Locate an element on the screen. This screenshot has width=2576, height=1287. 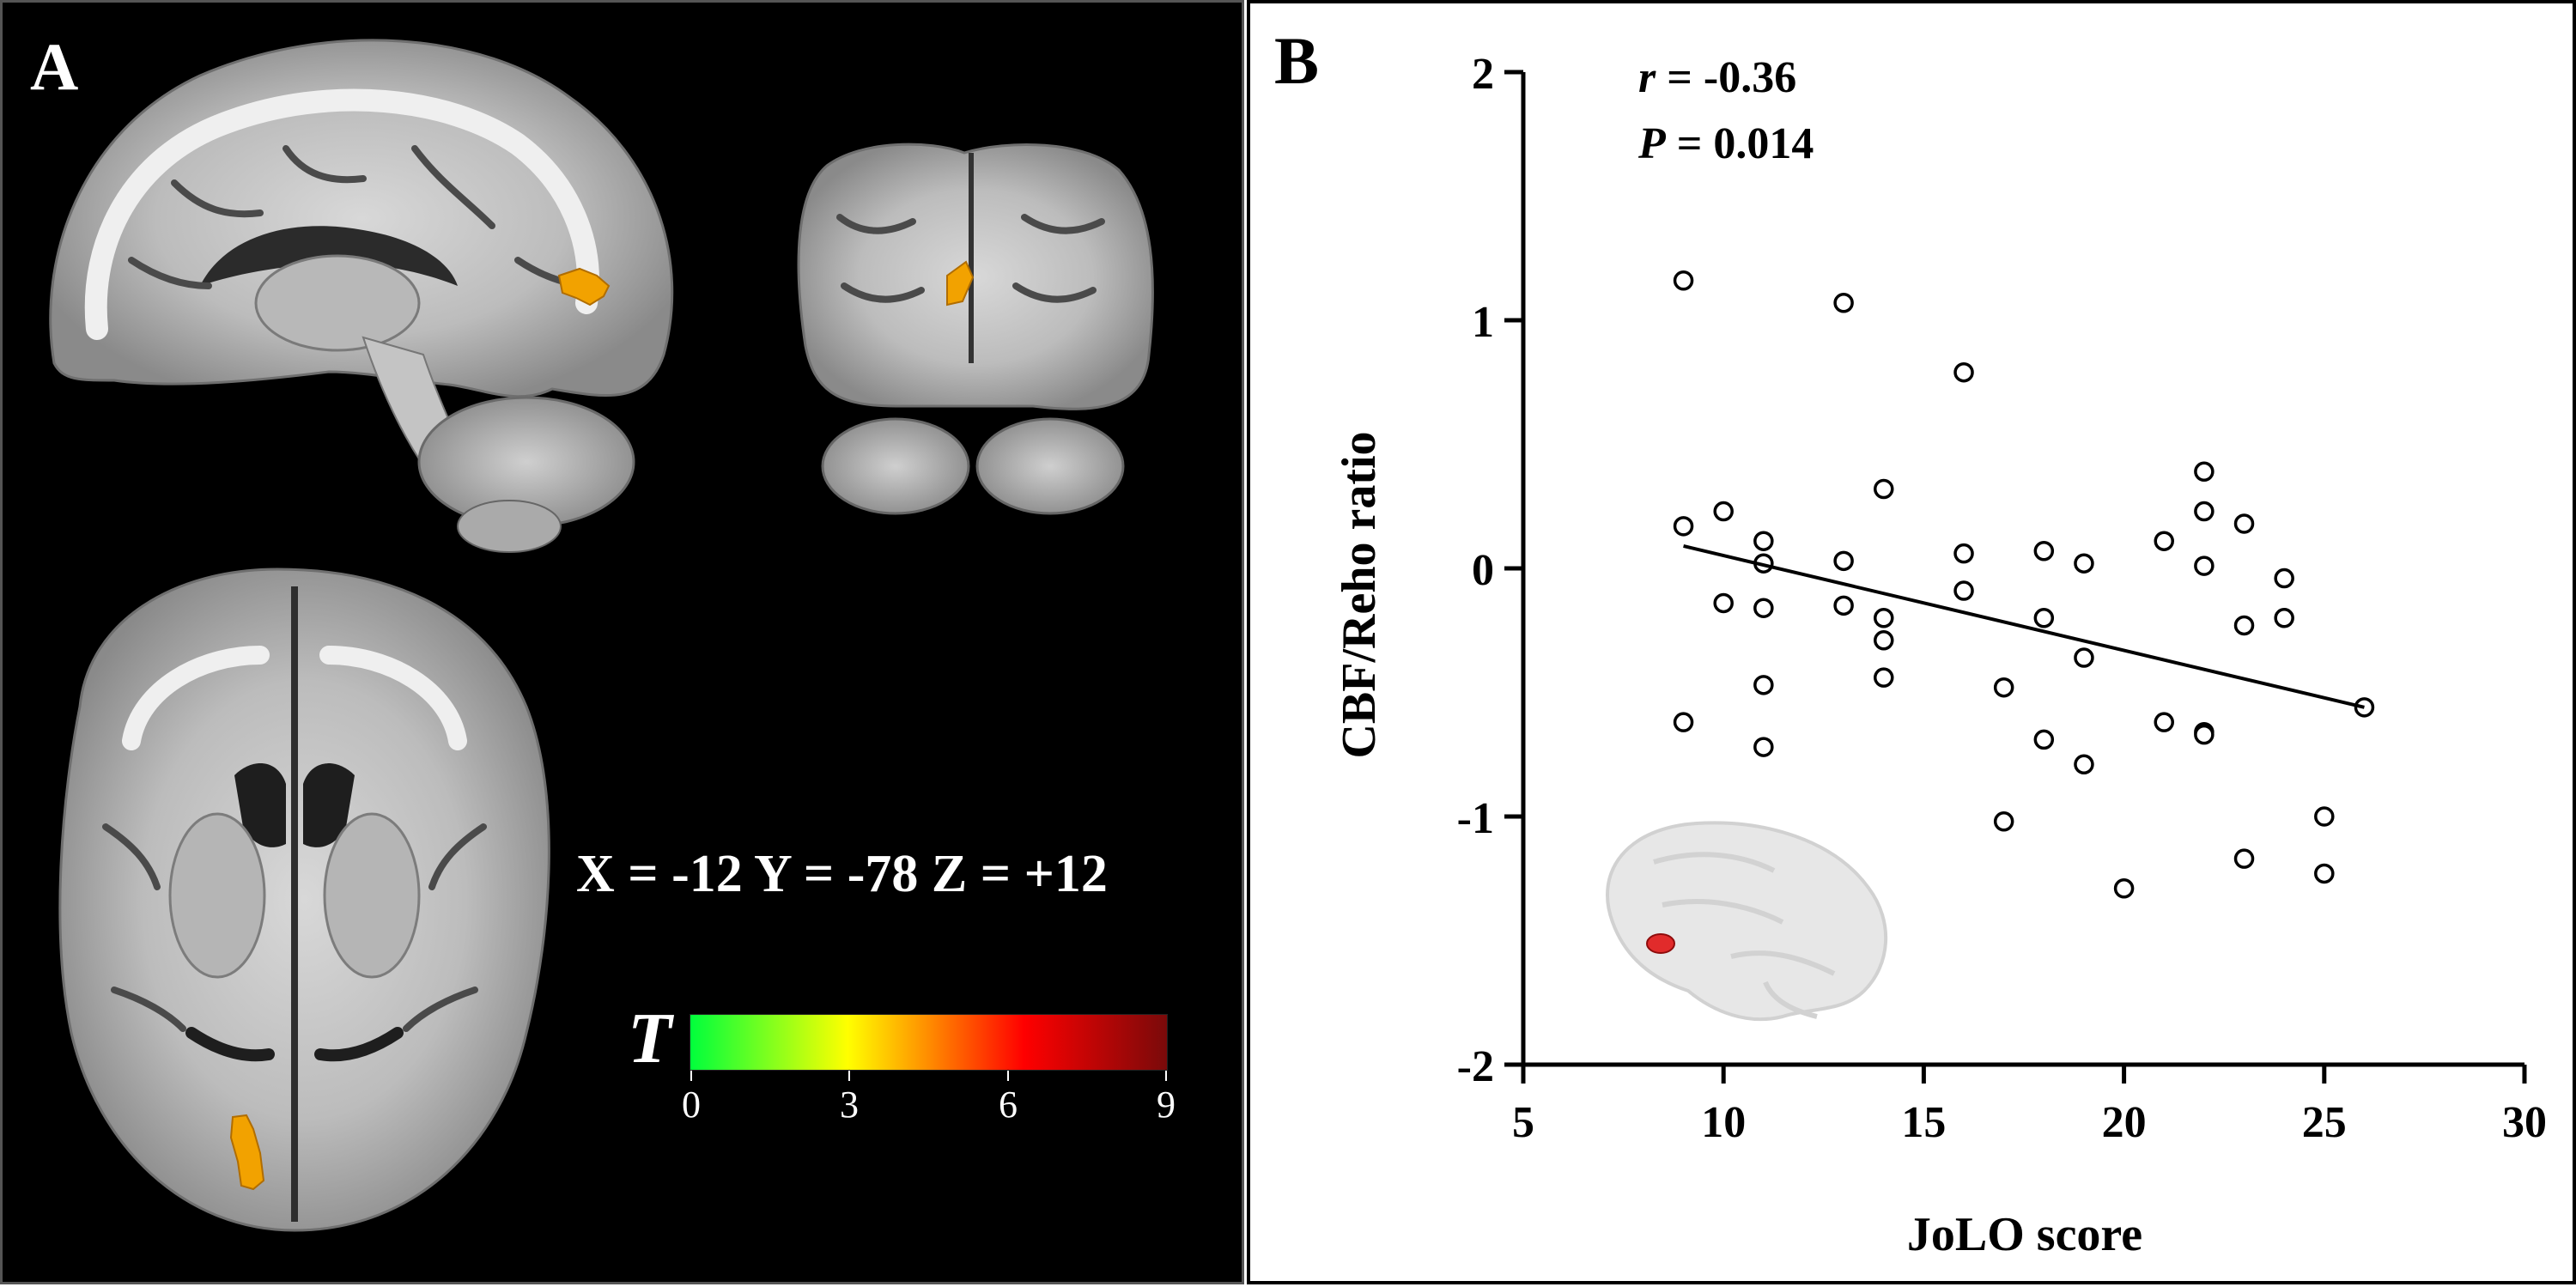
x-tick-label: 30 is located at coordinates (2524, 1122).